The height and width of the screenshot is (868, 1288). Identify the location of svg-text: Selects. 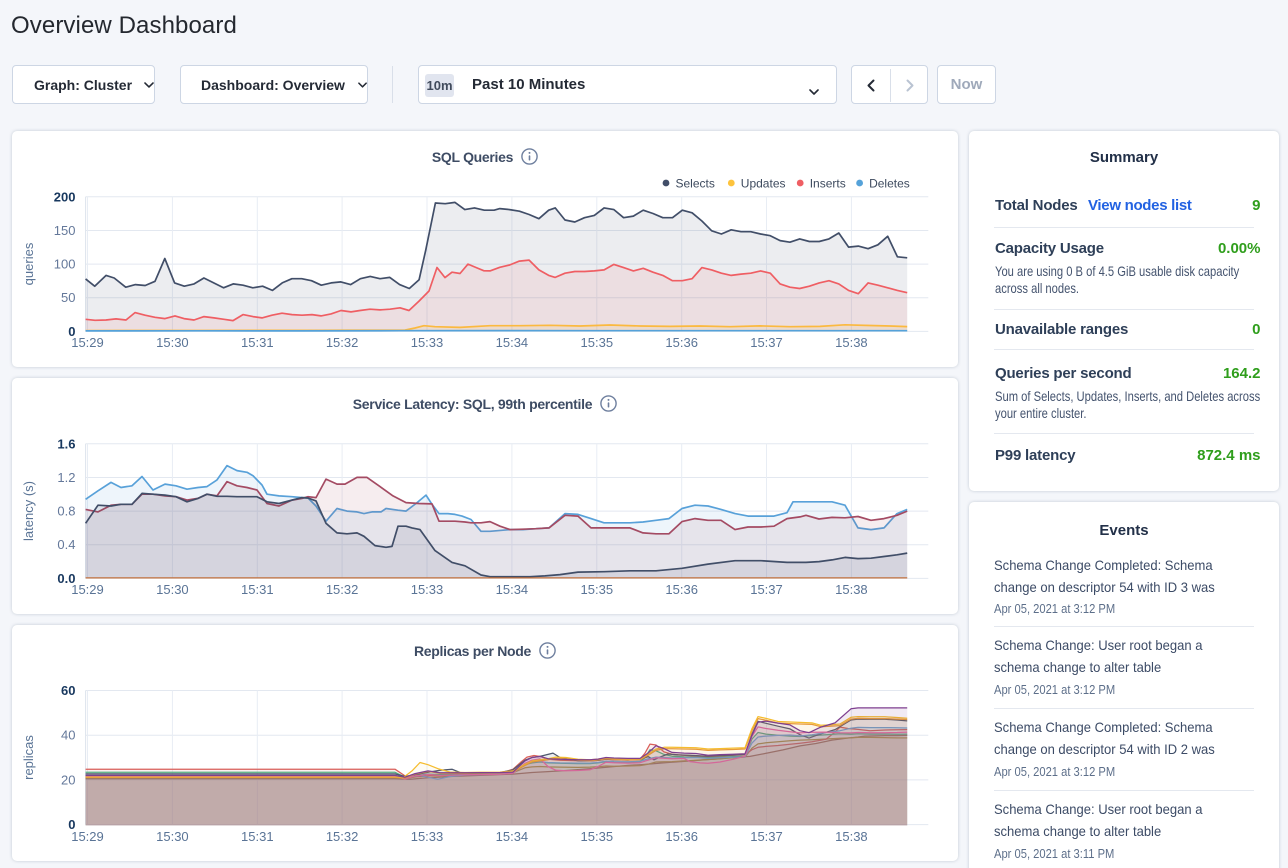
(695, 184).